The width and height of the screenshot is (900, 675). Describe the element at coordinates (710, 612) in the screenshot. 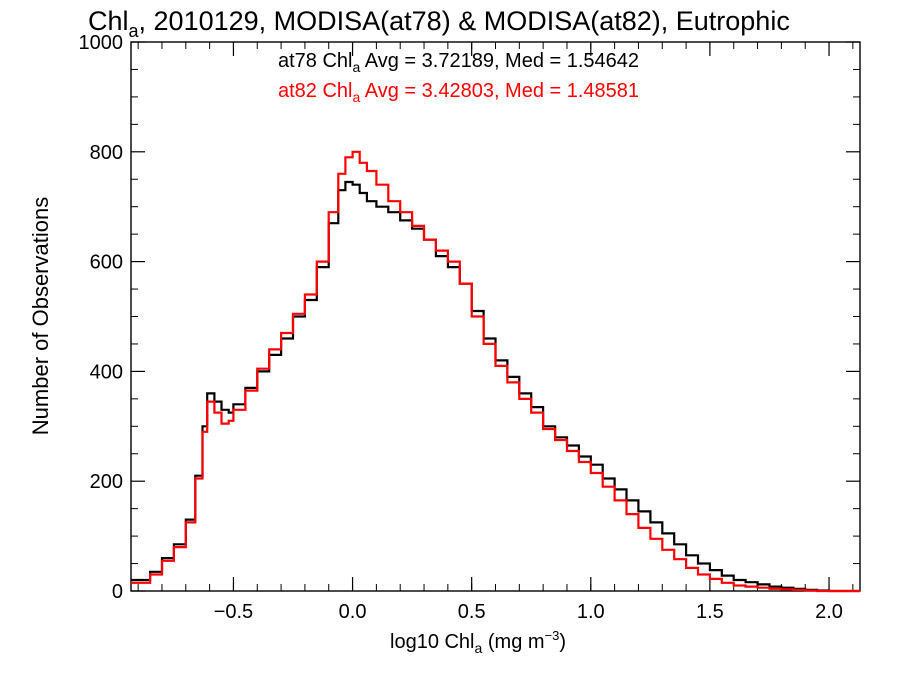

I see `x-tick-label: 1.5` at that location.